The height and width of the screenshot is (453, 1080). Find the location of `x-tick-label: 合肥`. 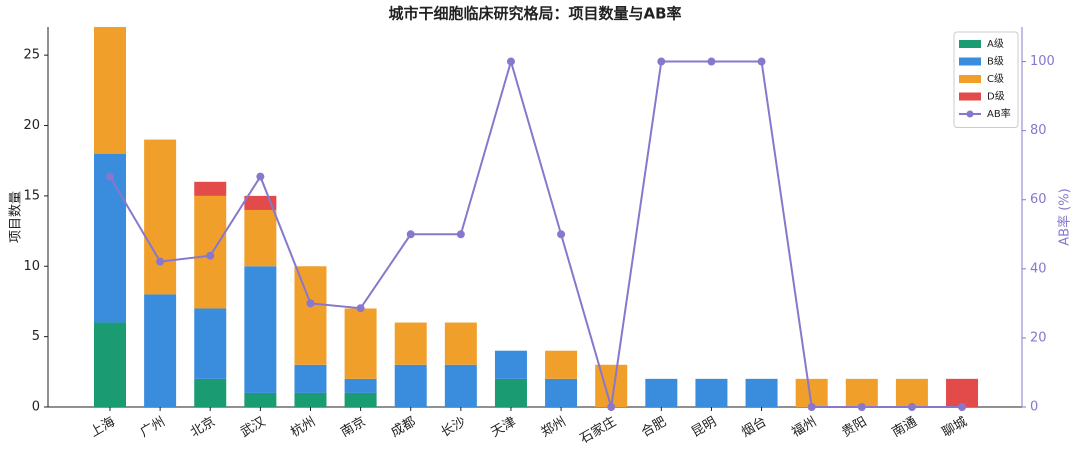

x-tick-label: 合肥 is located at coordinates (654, 428).